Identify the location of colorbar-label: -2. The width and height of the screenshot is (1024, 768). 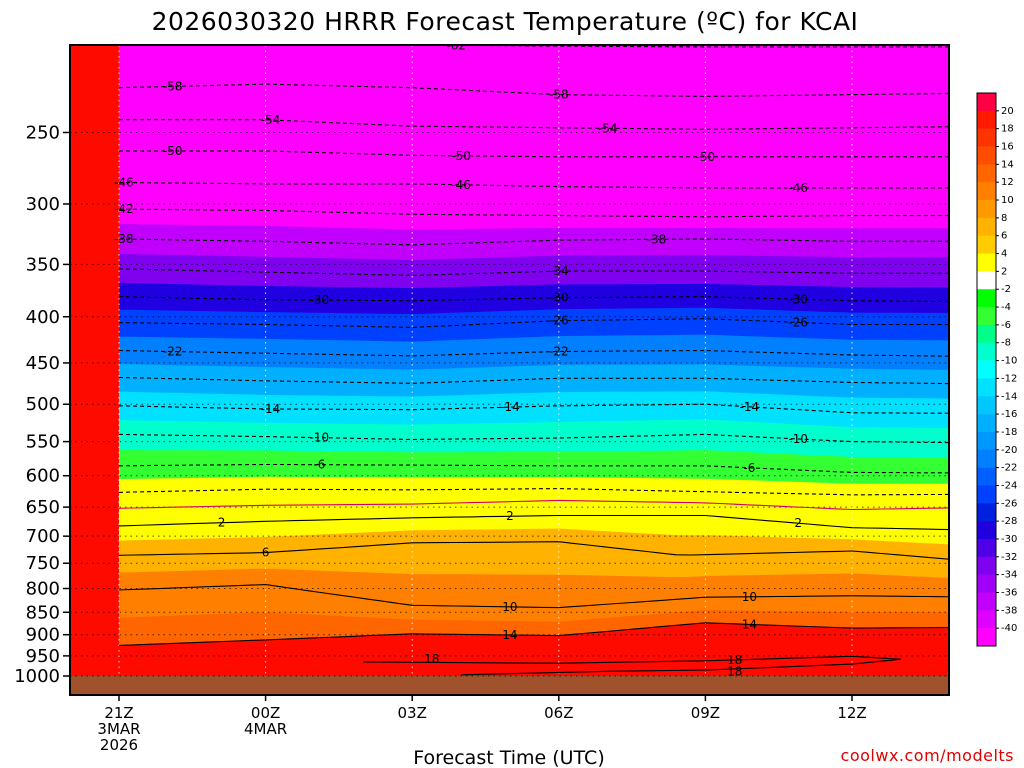
(1006, 289).